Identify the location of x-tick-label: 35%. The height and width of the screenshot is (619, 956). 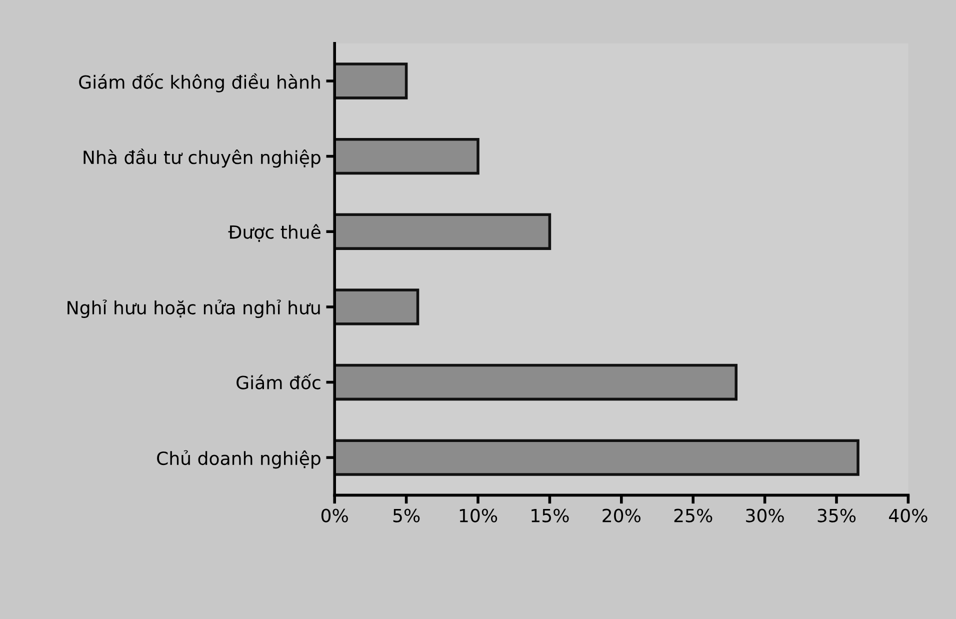
(837, 515).